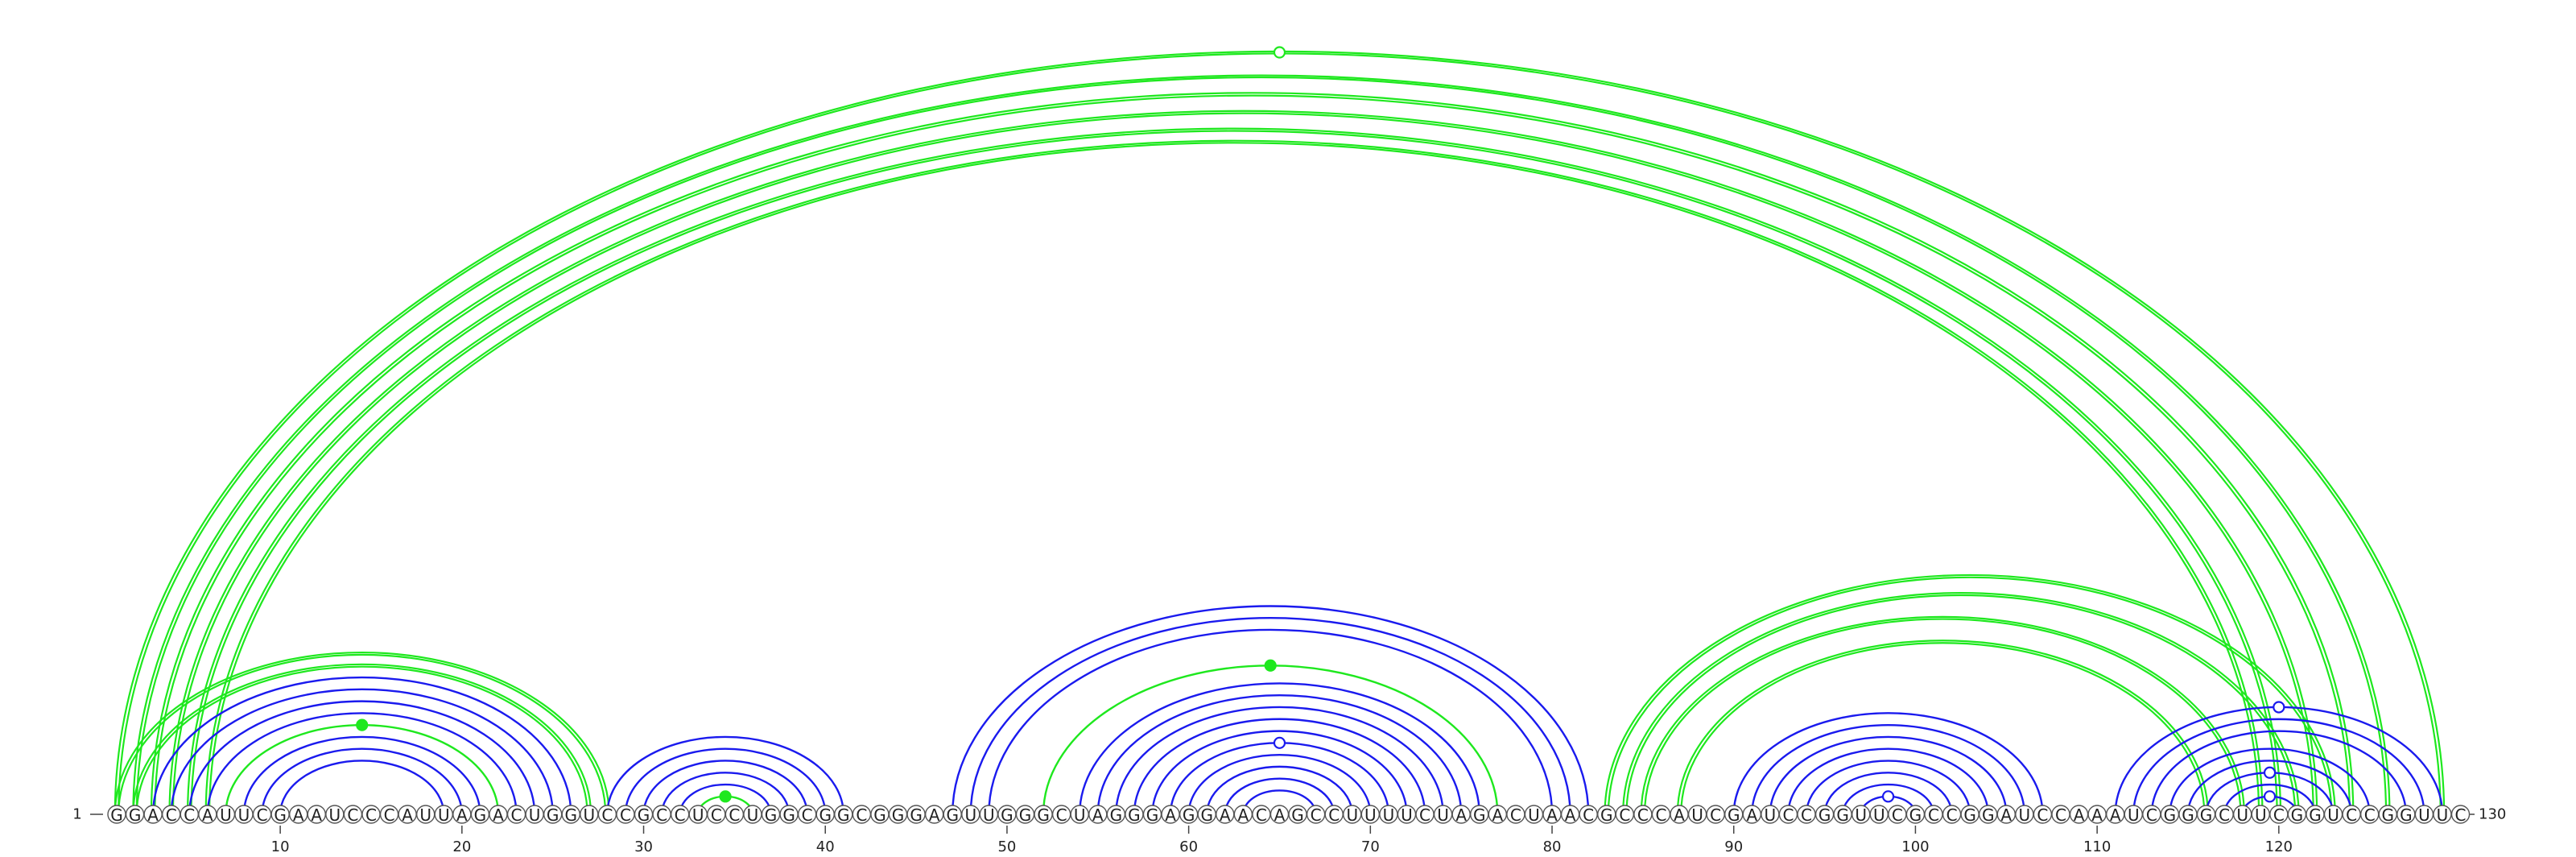 Image resolution: width=2576 pixels, height=857 pixels. Describe the element at coordinates (2460, 814) in the screenshot. I see `nucleotide-circle` at that location.